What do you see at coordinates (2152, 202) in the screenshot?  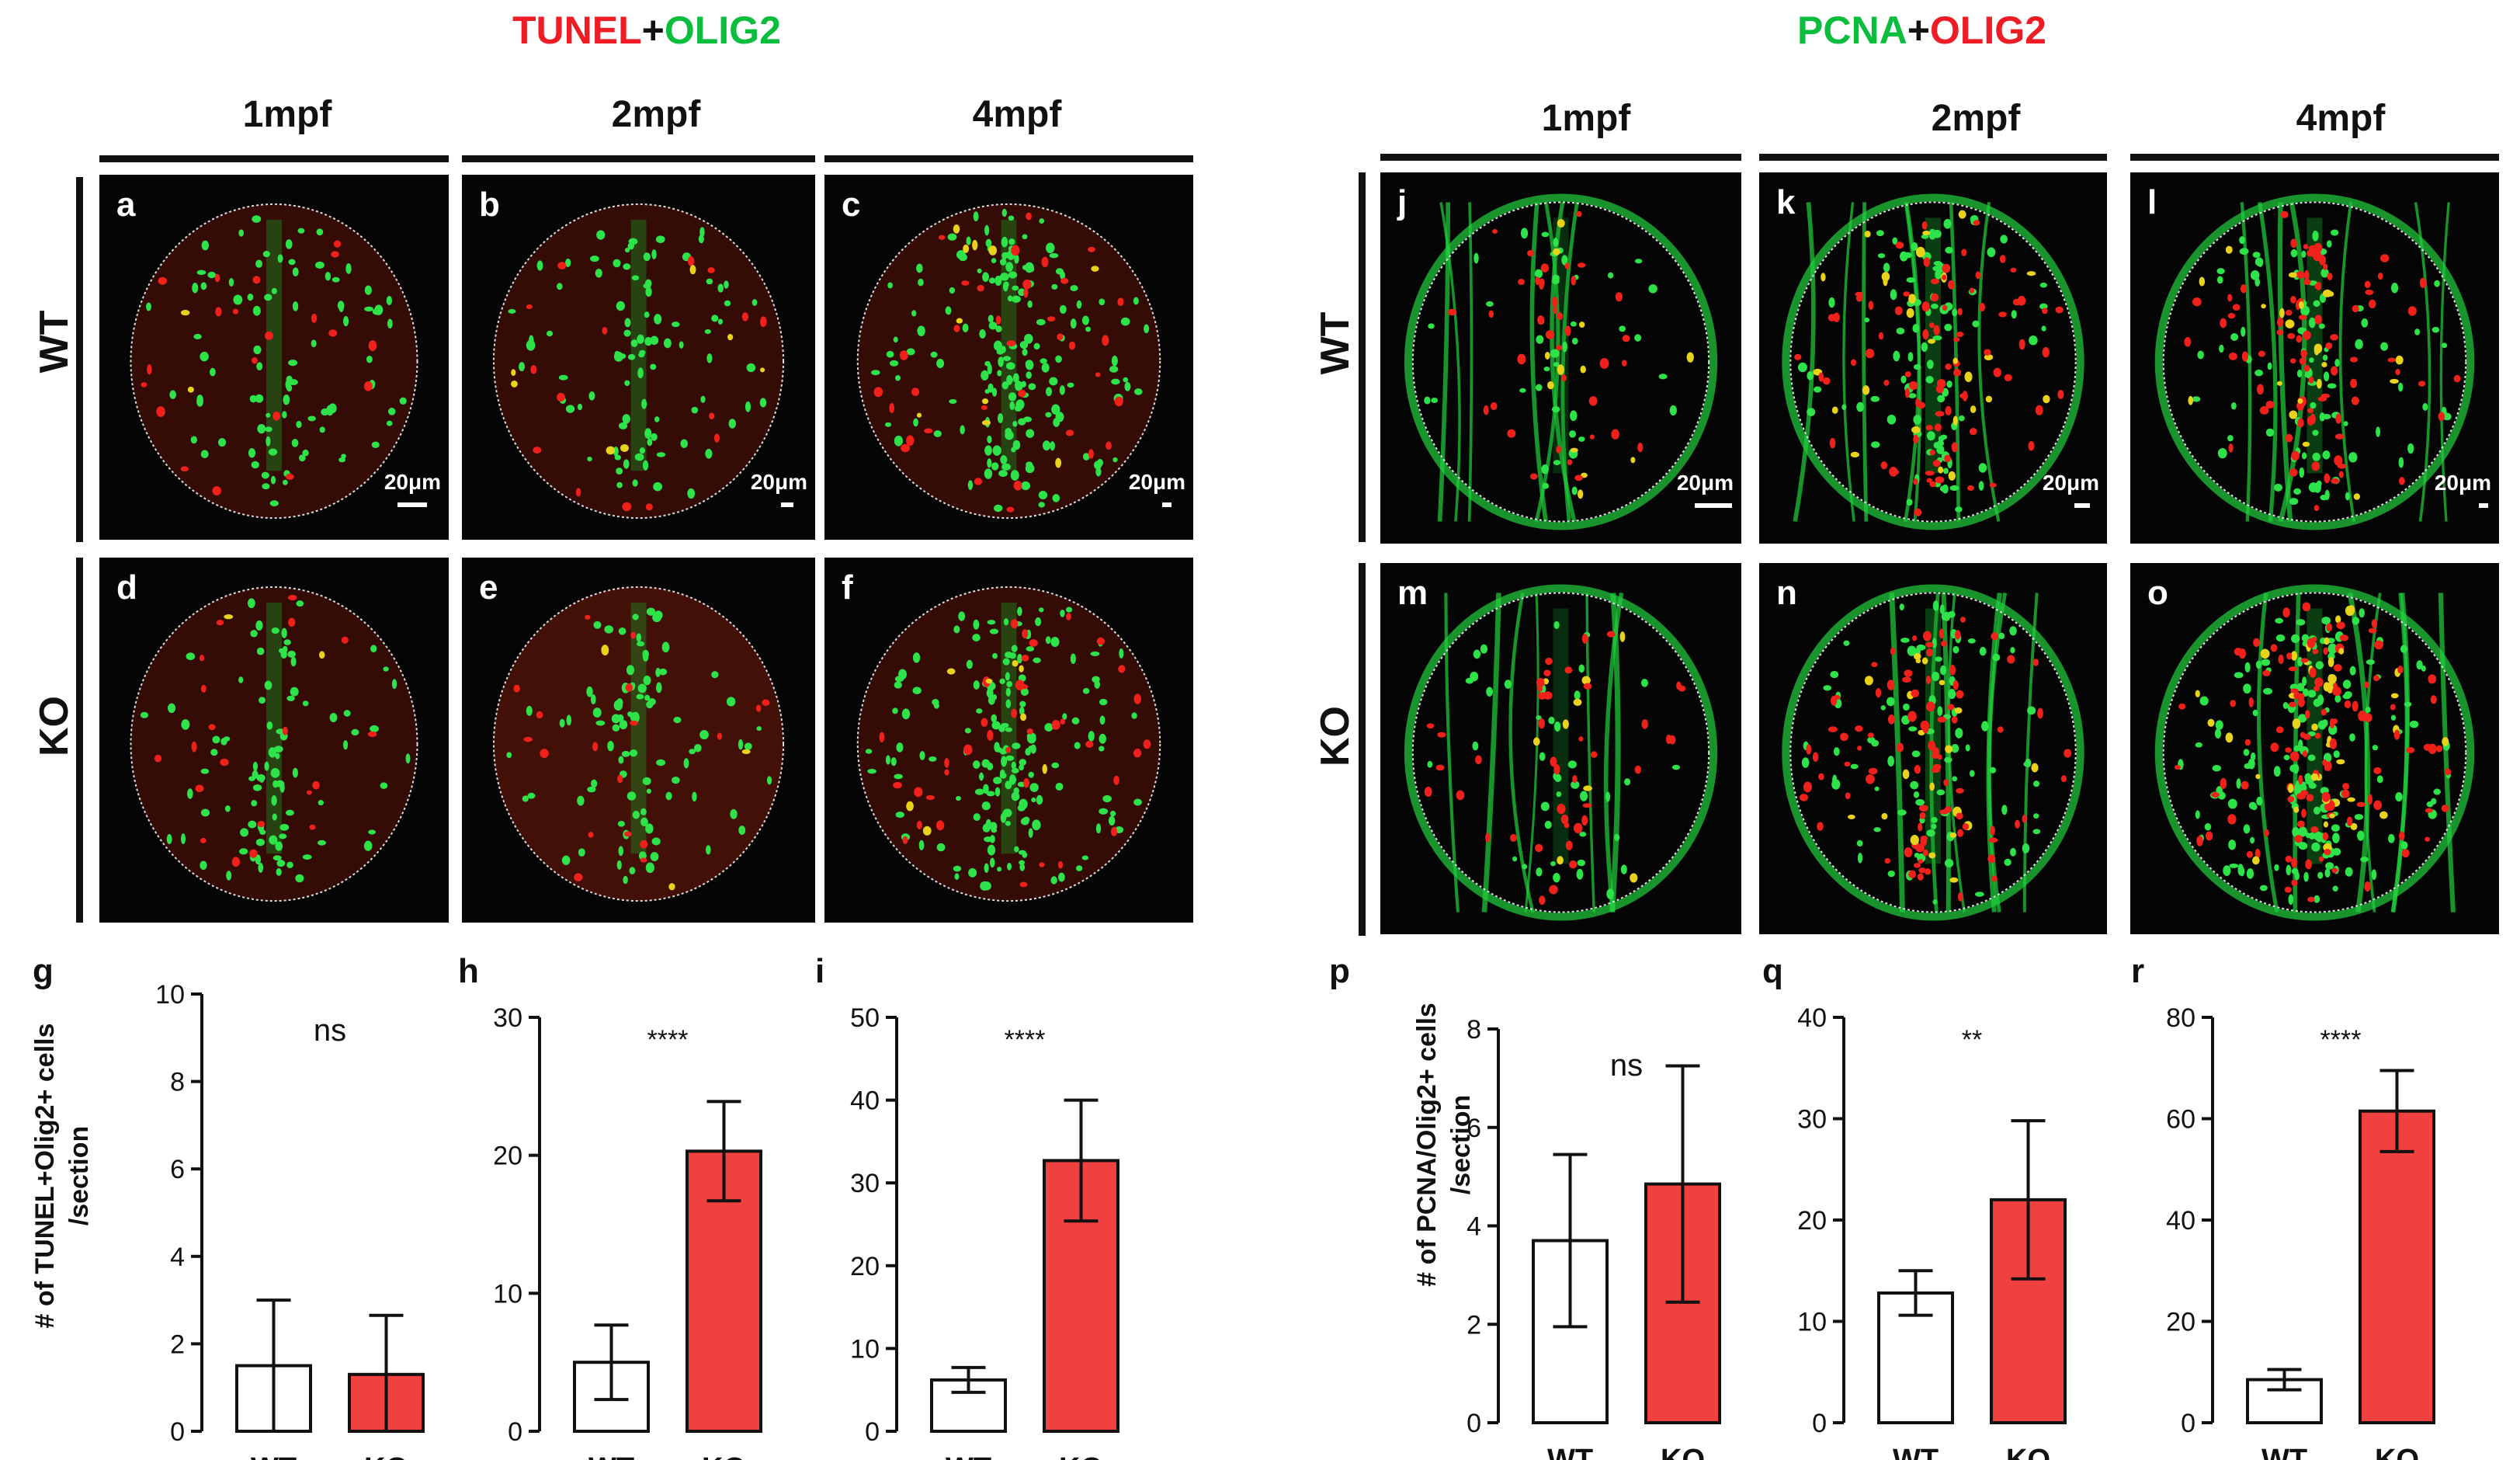 I see `panel-label-l: l` at bounding box center [2152, 202].